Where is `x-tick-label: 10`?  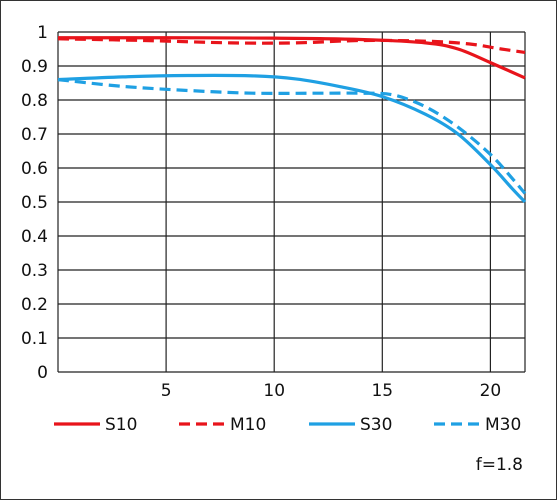 x-tick-label: 10 is located at coordinates (274, 391).